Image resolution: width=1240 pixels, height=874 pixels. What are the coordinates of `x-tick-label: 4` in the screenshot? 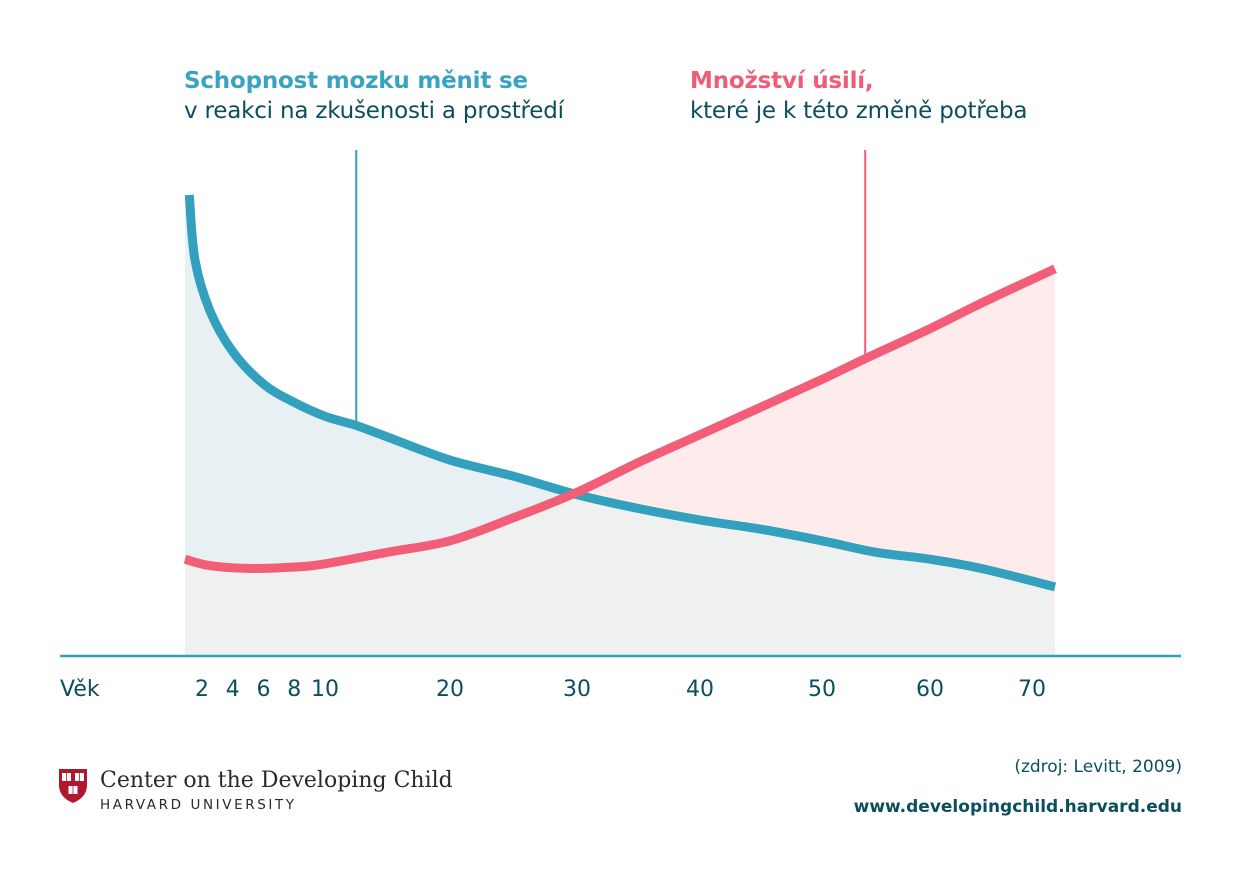 It's located at (233, 689).